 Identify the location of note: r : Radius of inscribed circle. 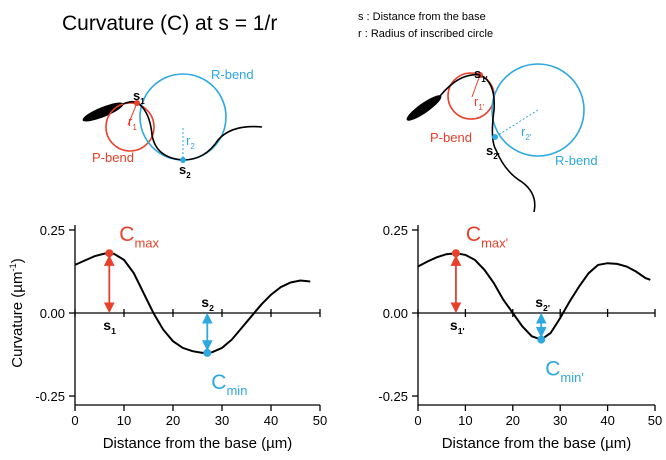
(425, 34).